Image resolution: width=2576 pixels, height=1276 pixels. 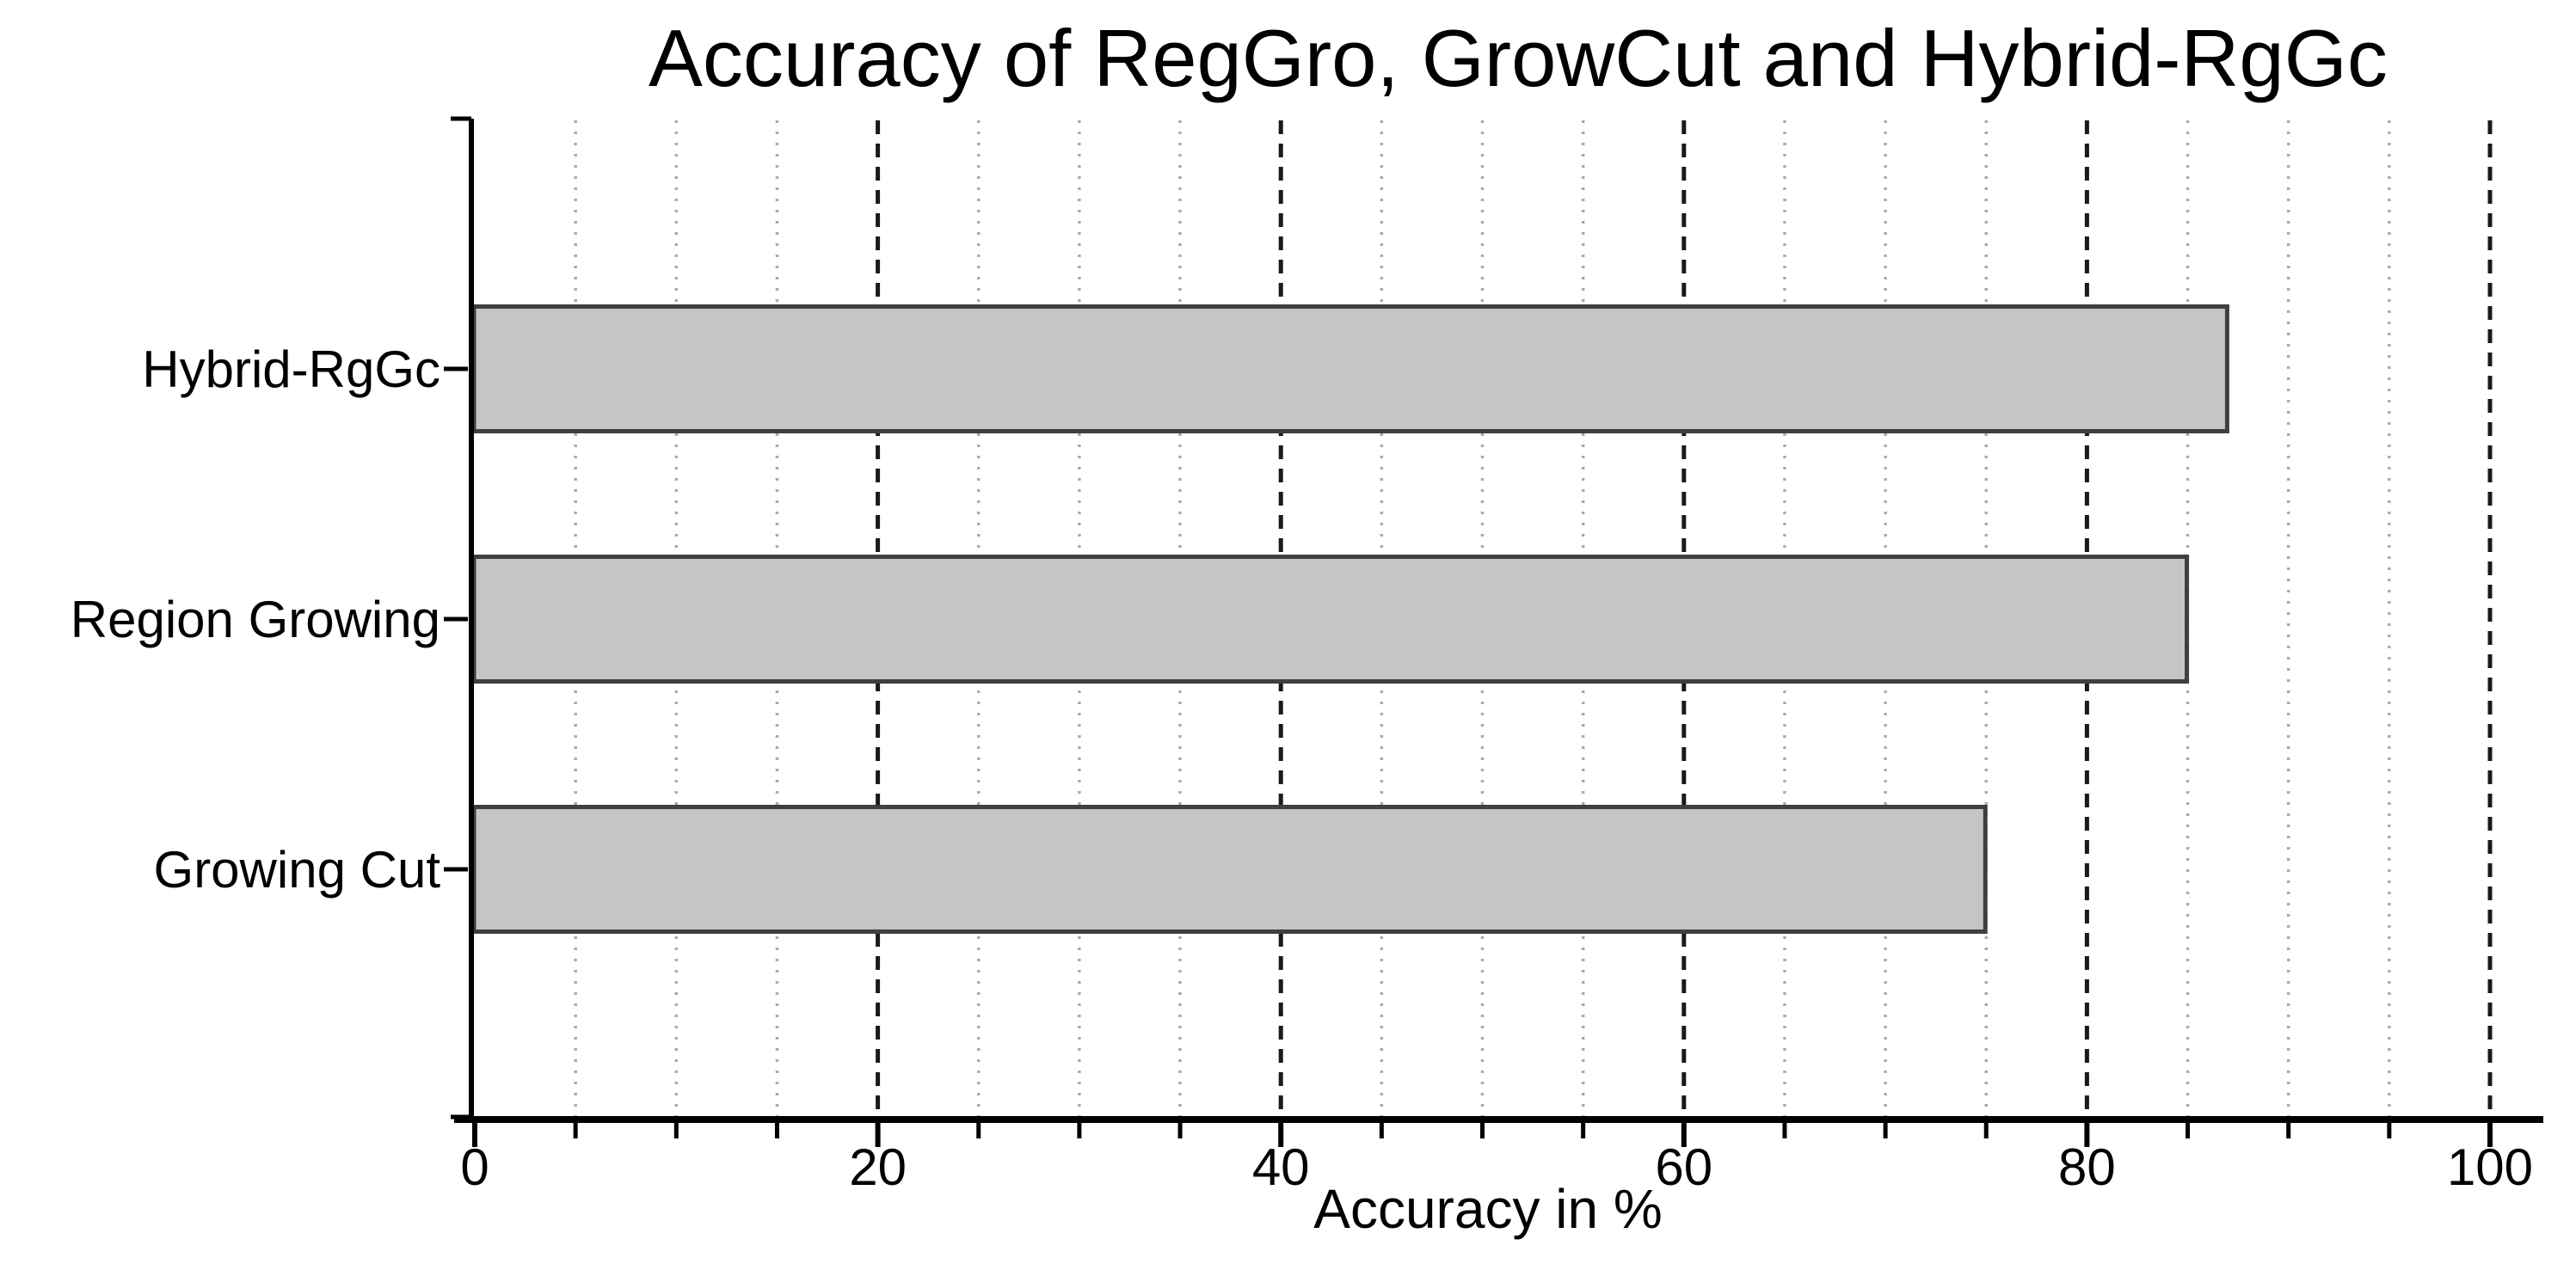 I want to click on x-tick-label-0: 0, so click(x=474, y=1167).